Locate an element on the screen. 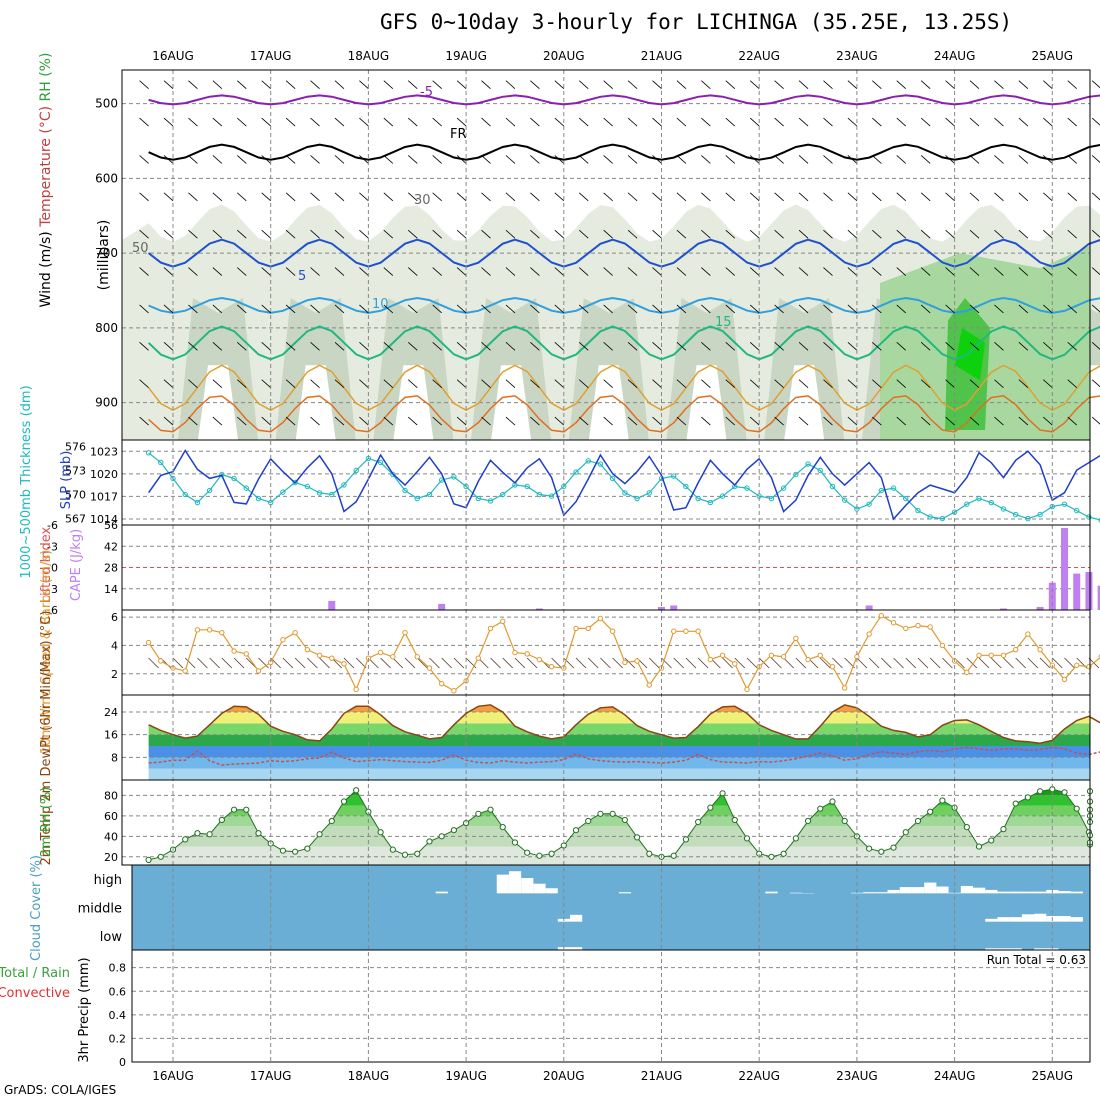 This screenshot has width=1100, height=1100. temp-contour-freezing is located at coordinates (624, 152).